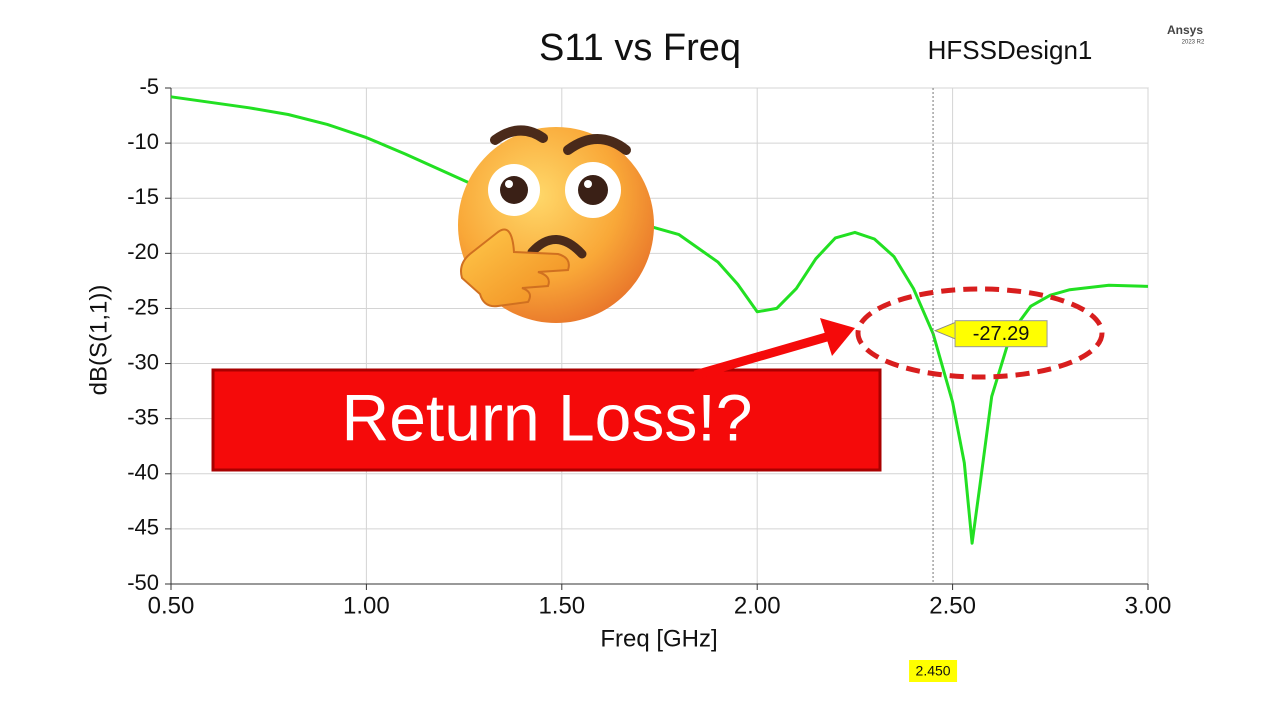 Image resolution: width=1280 pixels, height=720 pixels. What do you see at coordinates (171, 605) in the screenshot?
I see `x-tick-label: 0.50` at bounding box center [171, 605].